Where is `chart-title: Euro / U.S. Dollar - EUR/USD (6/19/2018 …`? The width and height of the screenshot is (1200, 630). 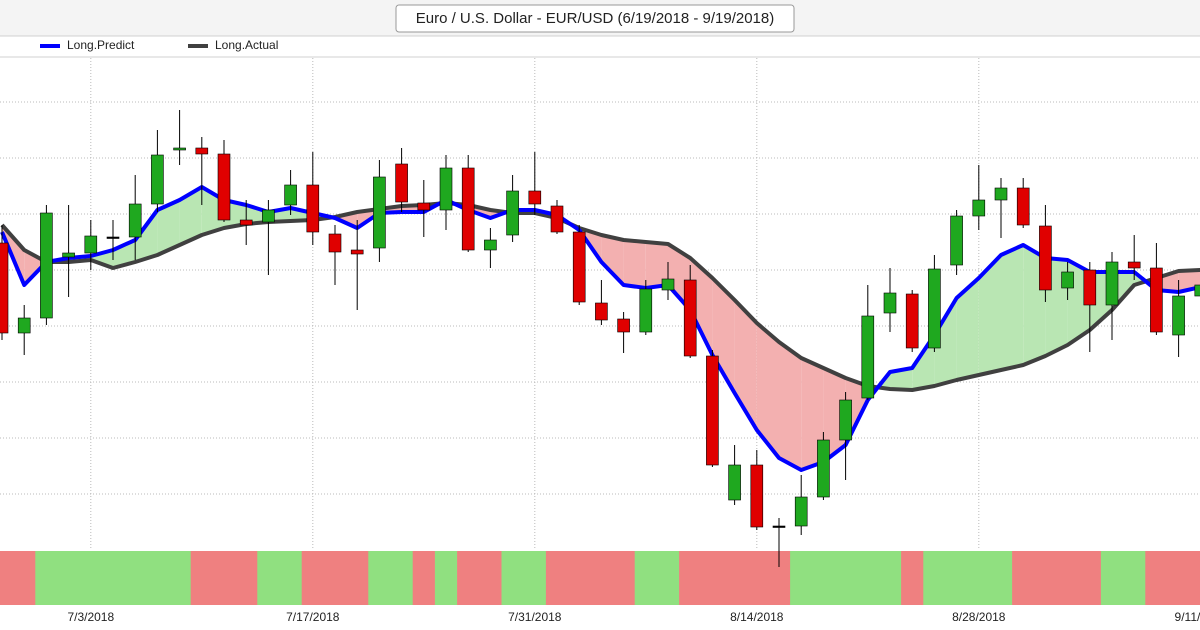 chart-title: Euro / U.S. Dollar - EUR/USD (6/19/2018 … is located at coordinates (595, 18).